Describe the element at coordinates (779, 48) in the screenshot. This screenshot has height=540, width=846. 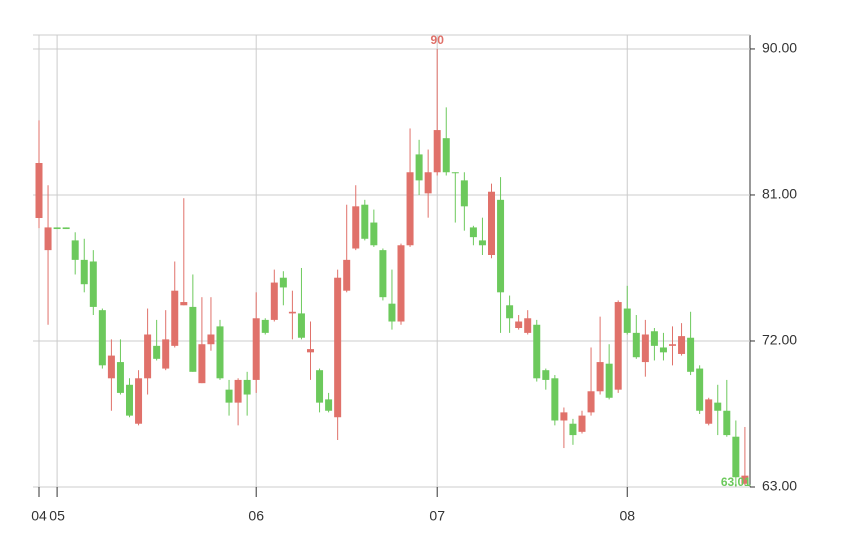
I see `y-tick-label: 90.00` at that location.